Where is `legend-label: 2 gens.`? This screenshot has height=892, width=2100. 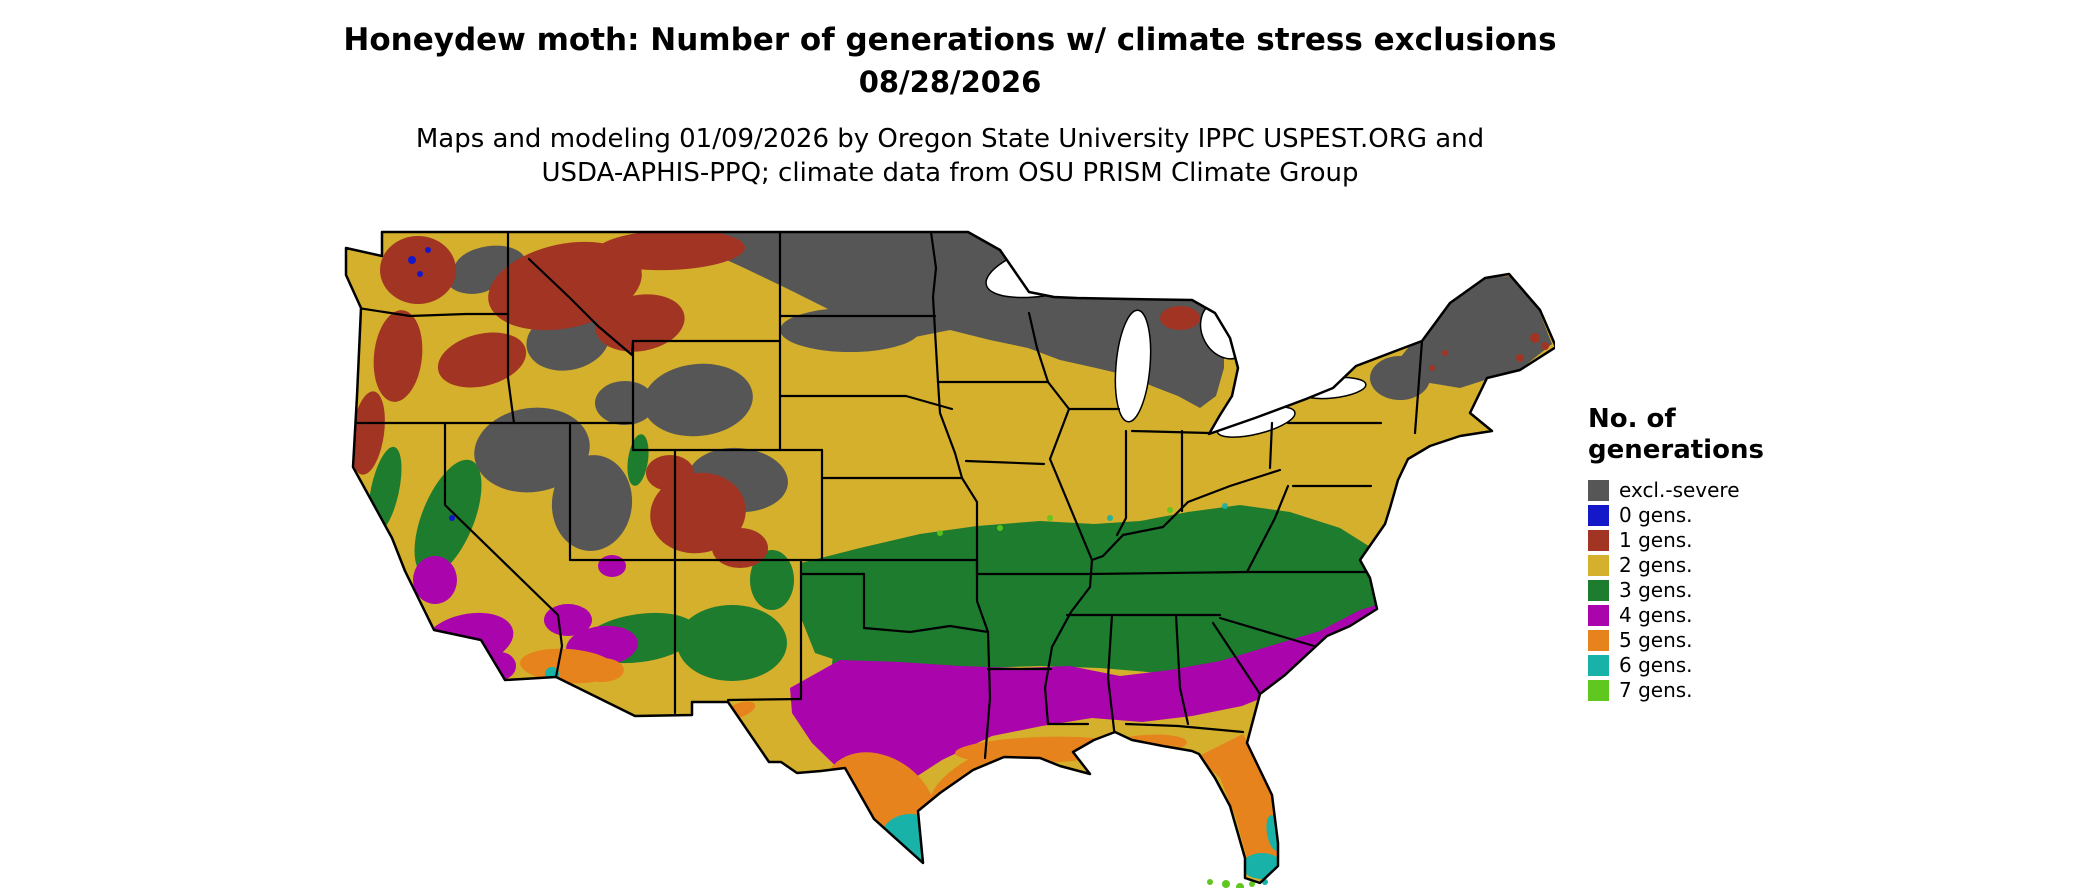 legend-label: 2 gens. is located at coordinates (1656, 565).